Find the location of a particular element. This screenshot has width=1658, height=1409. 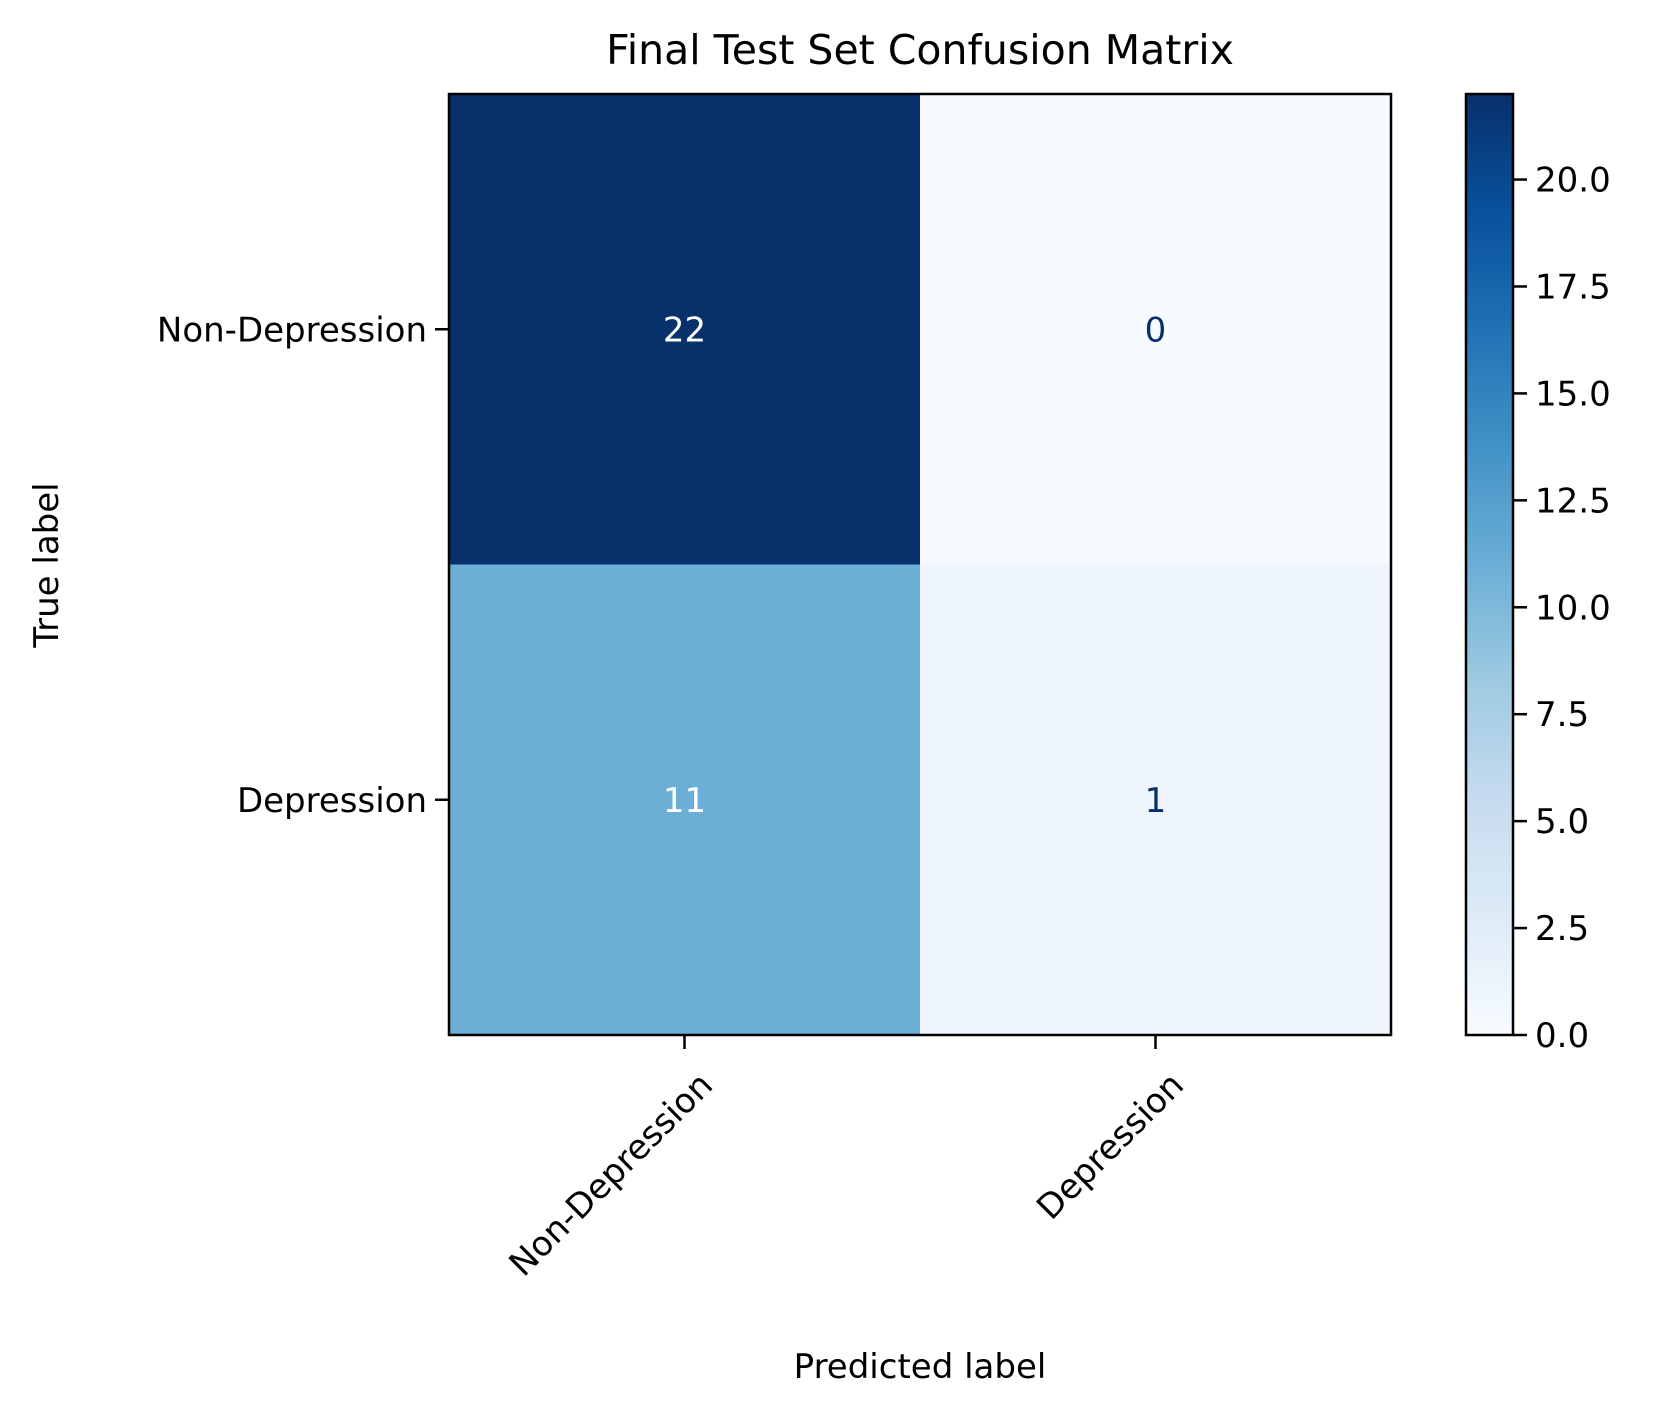

y-axis-label: True label is located at coordinates (47, 565).